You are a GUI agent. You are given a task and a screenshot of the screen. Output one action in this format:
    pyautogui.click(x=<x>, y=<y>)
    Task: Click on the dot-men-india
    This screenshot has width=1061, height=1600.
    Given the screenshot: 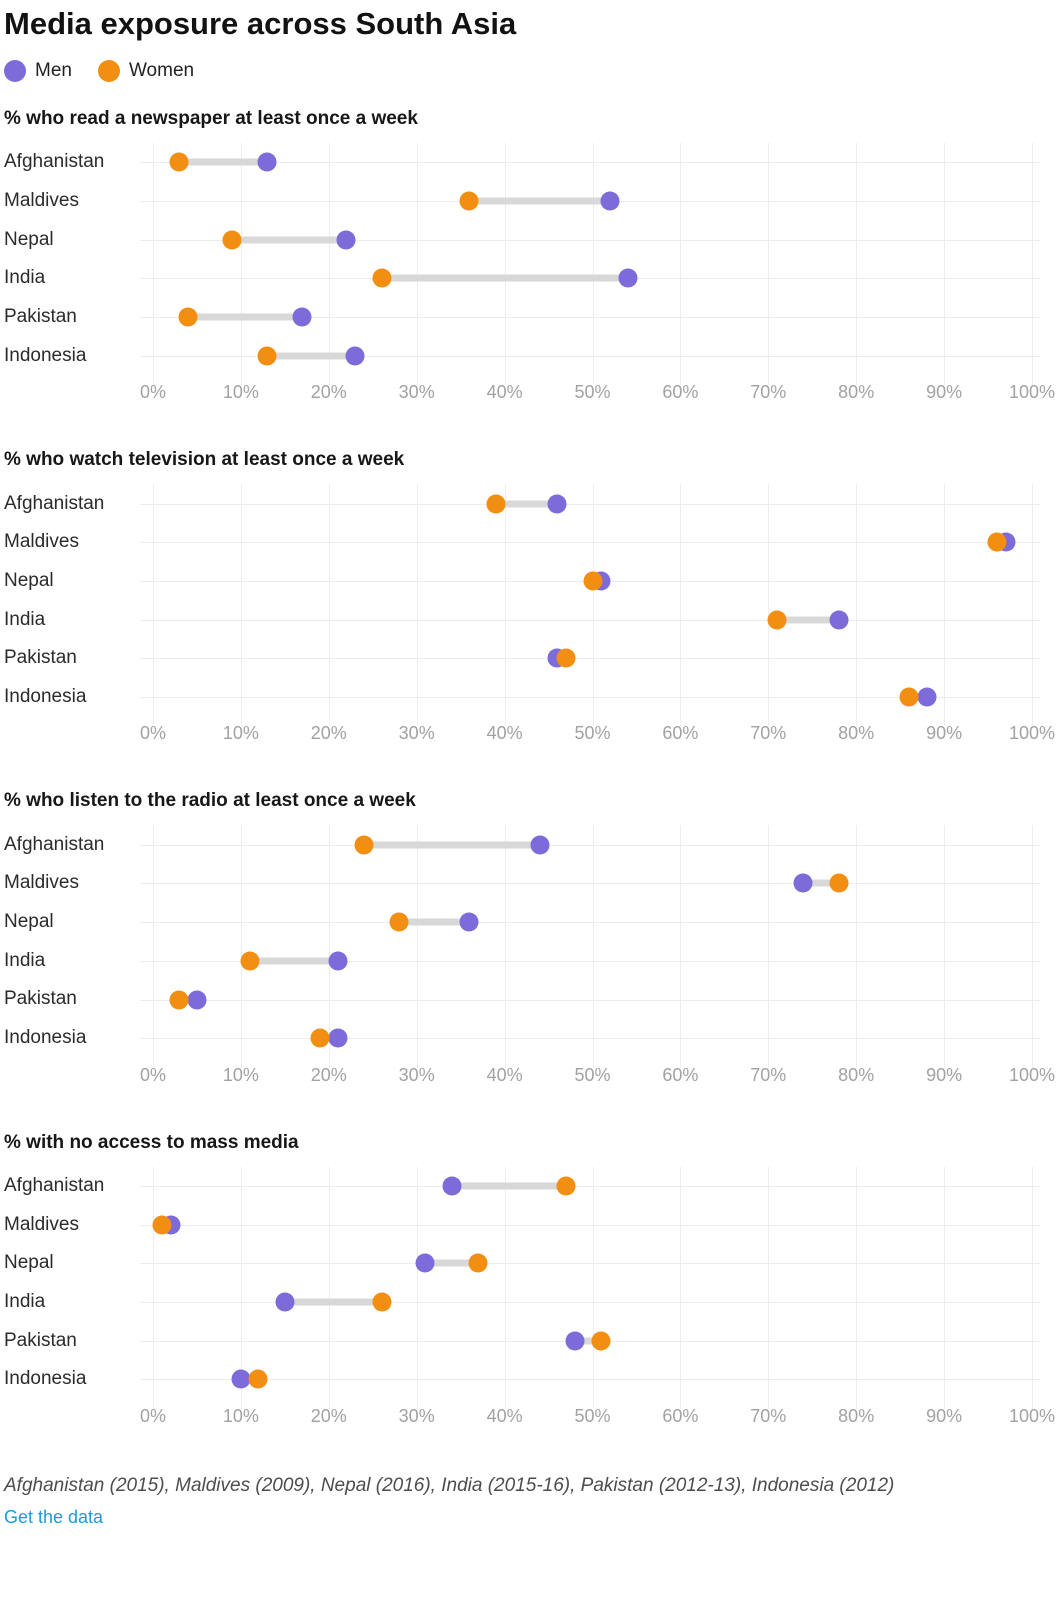 What is the action you would take?
    pyautogui.click(x=285, y=1302)
    